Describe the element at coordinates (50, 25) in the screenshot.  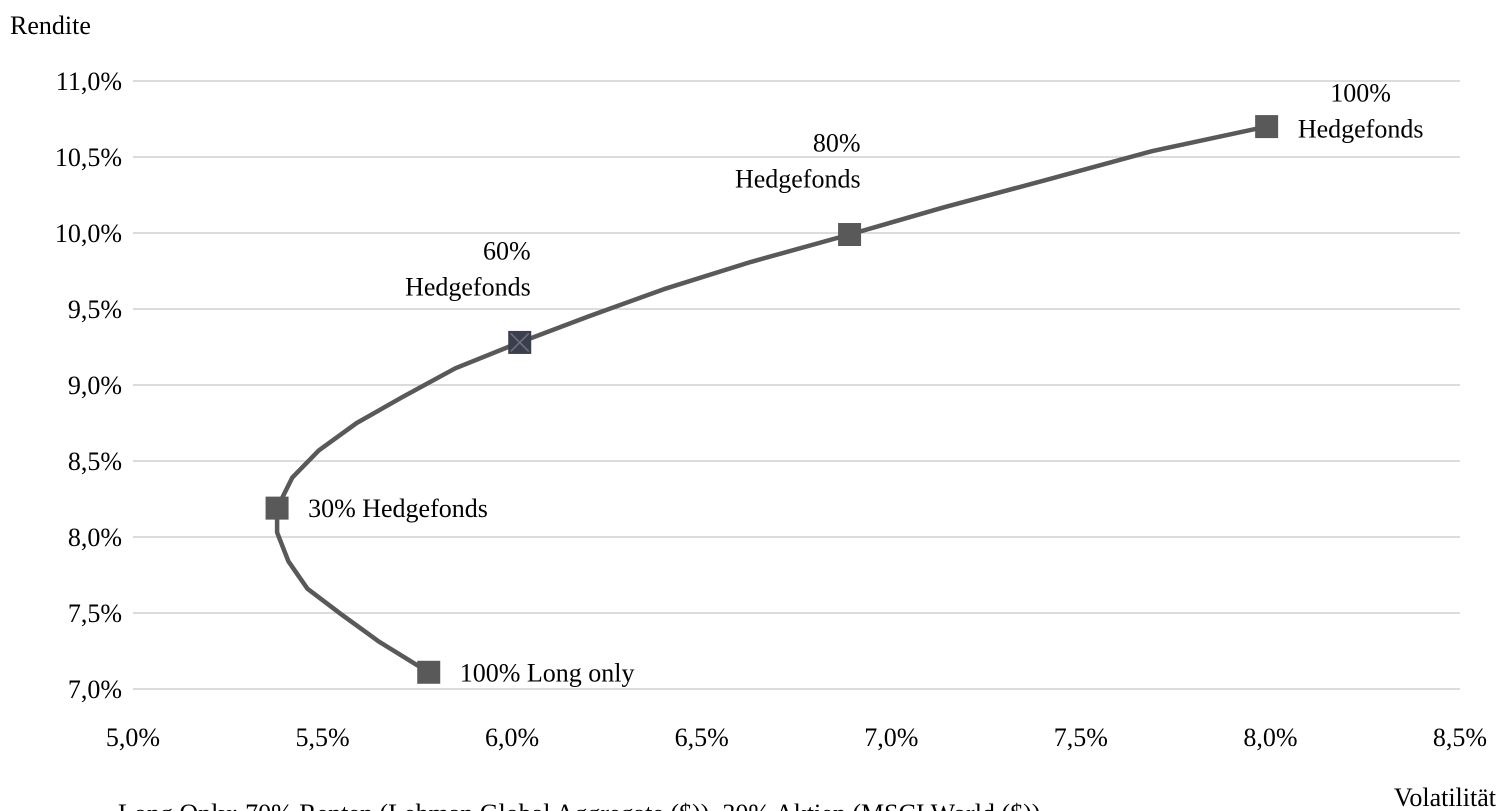
I see `y-axis-title: Rendite` at that location.